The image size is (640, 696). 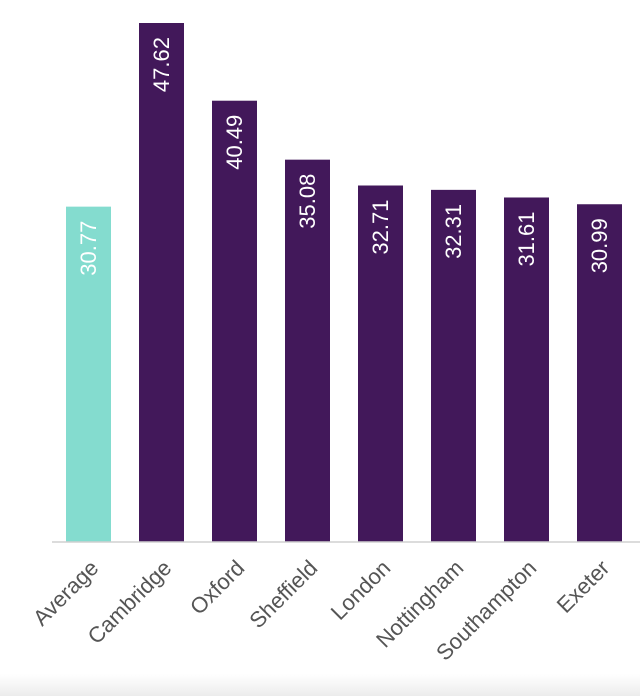 I want to click on value-label-sheffield: 35.08, so click(x=307, y=201).